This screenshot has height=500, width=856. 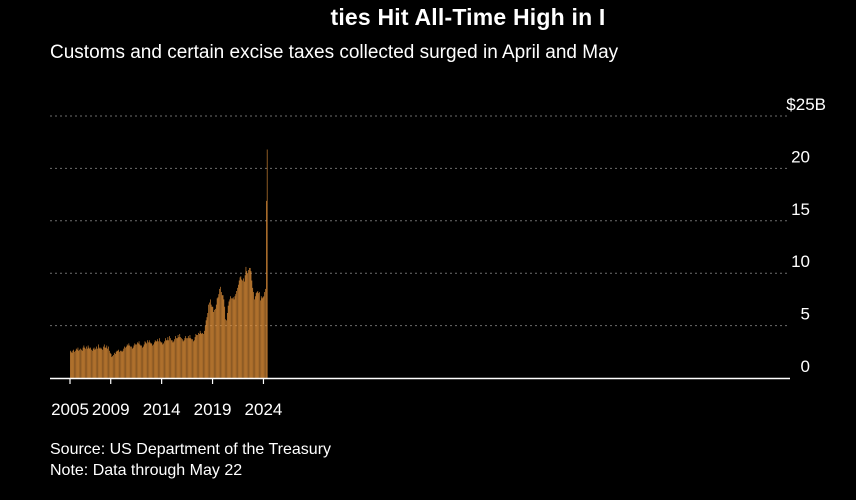 What do you see at coordinates (800, 209) in the screenshot?
I see `y-tick-label: 15` at bounding box center [800, 209].